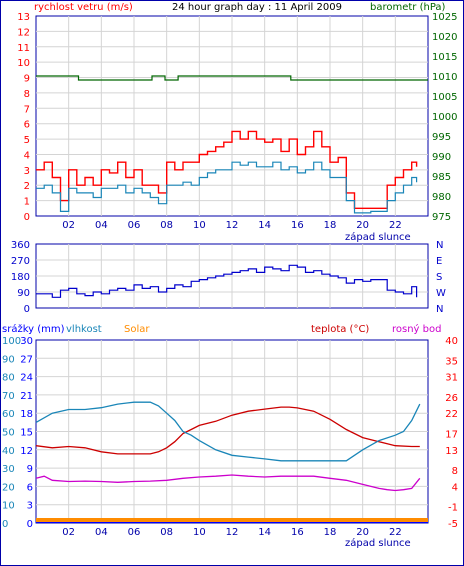 The image size is (464, 566). Describe the element at coordinates (5, 524) in the screenshot. I see `p3-ytick-humidity-0: 0` at that location.